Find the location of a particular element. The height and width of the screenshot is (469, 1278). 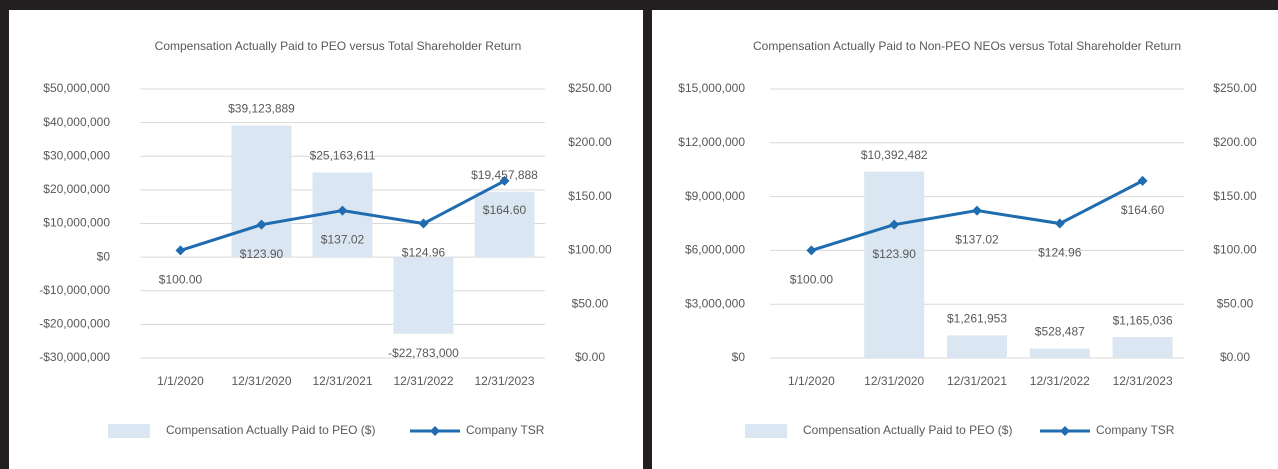

y-tick-label: -$20,000,000 is located at coordinates (74, 324).